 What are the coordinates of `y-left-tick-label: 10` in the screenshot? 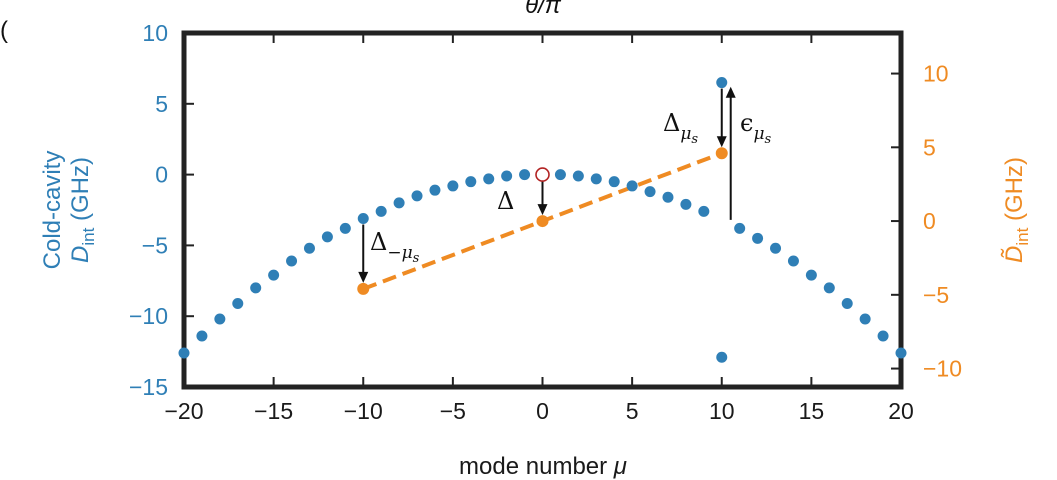 It's located at (155, 33).